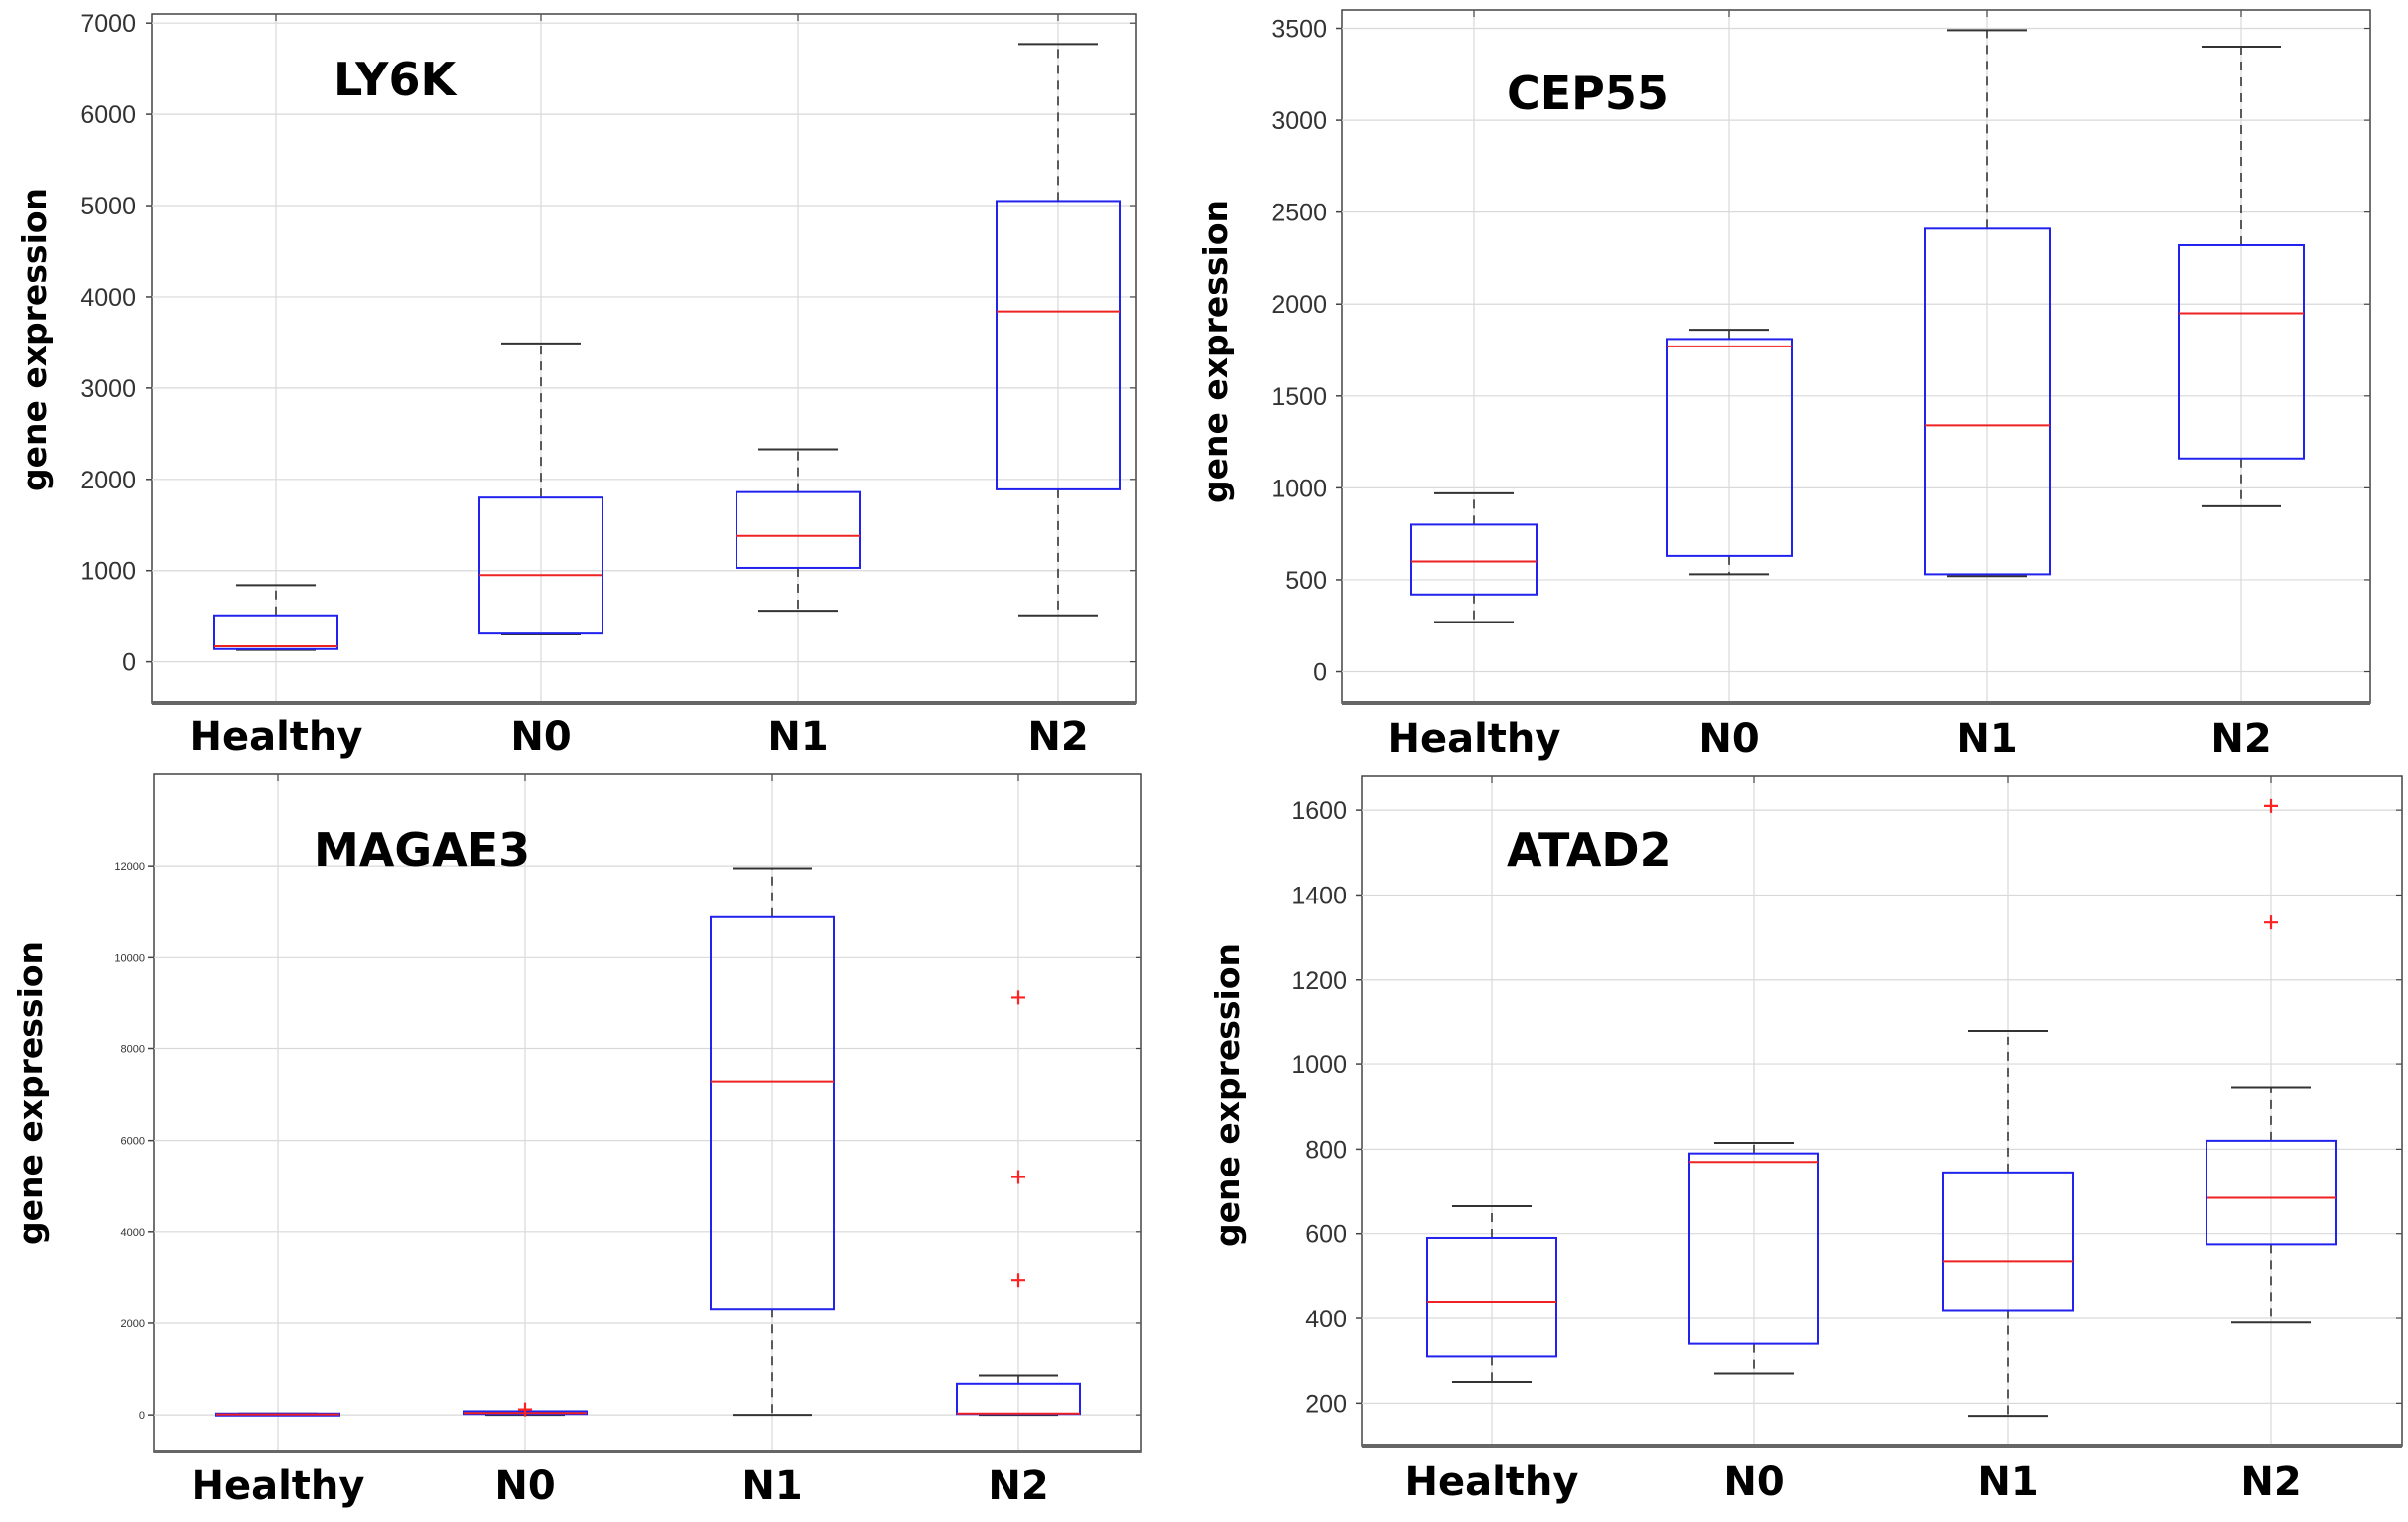  What do you see at coordinates (129, 958) in the screenshot?
I see `y-tick-label: 10000` at bounding box center [129, 958].